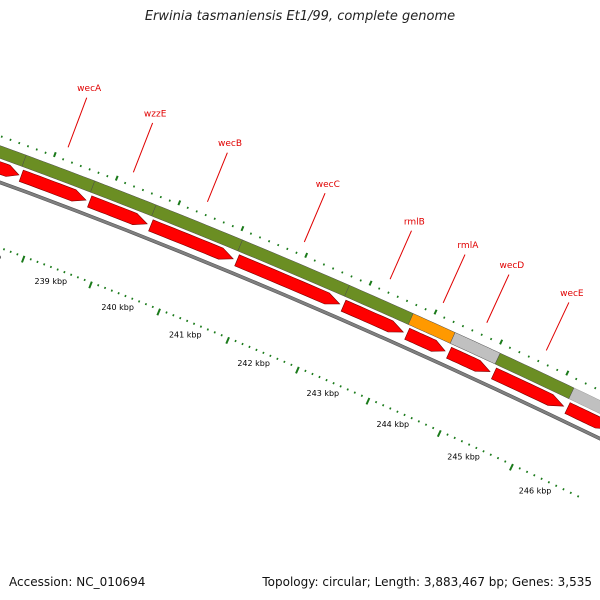  What do you see at coordinates (117, 307) in the screenshot?
I see `kbp-label: 240 kbp` at bounding box center [117, 307].